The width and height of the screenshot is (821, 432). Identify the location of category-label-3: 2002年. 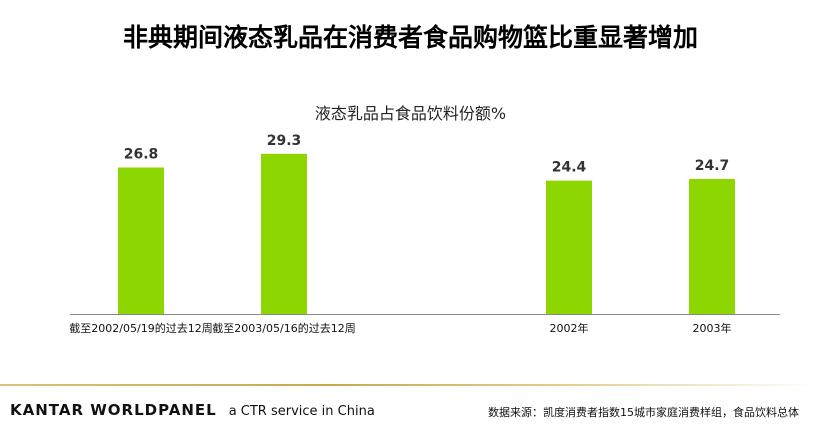
(569, 328).